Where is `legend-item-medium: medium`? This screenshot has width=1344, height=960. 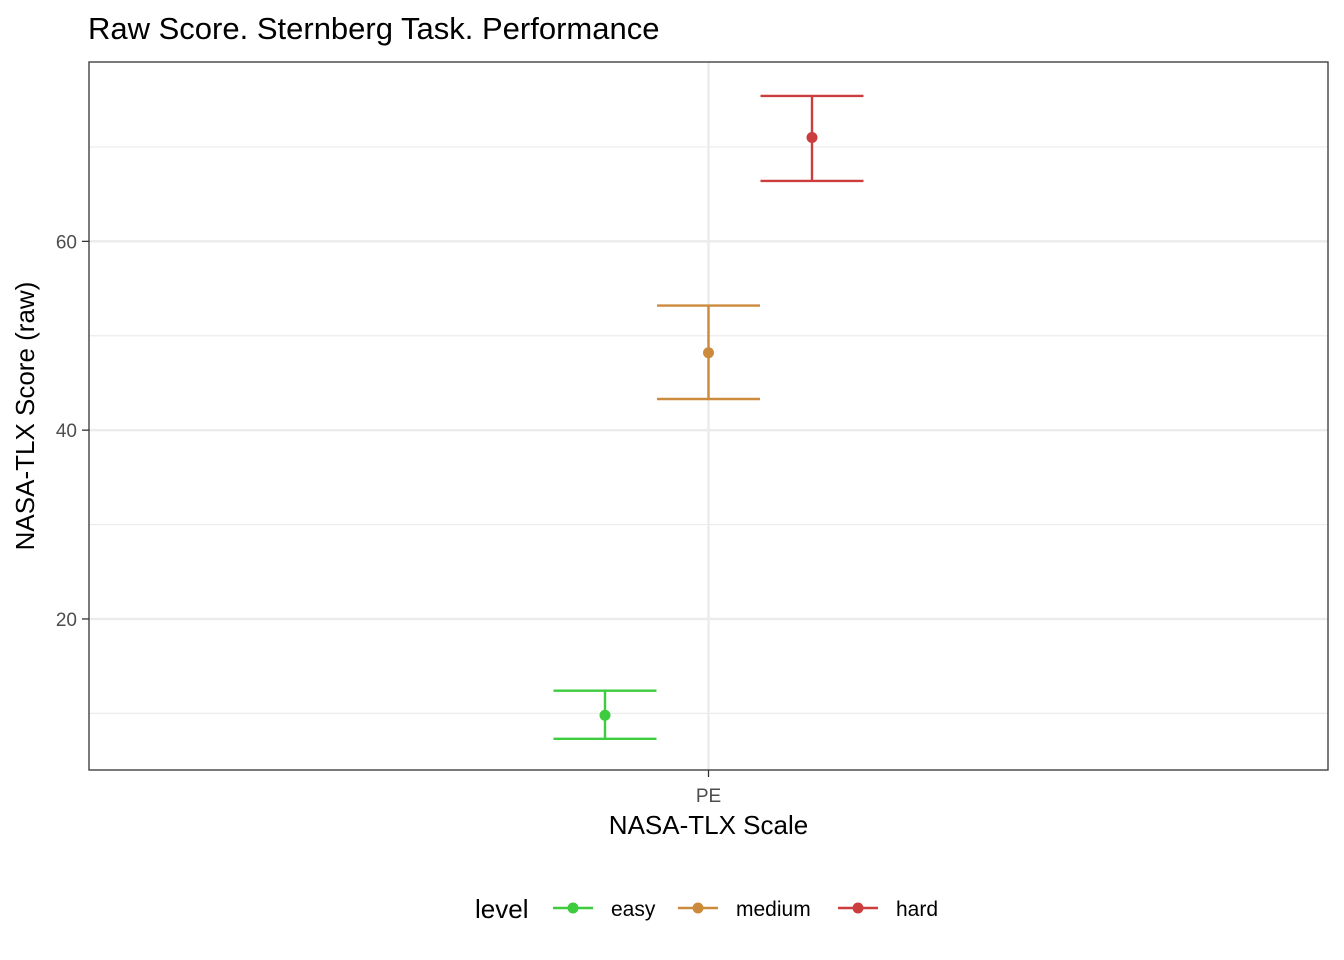 legend-item-medium: medium is located at coordinates (744, 909).